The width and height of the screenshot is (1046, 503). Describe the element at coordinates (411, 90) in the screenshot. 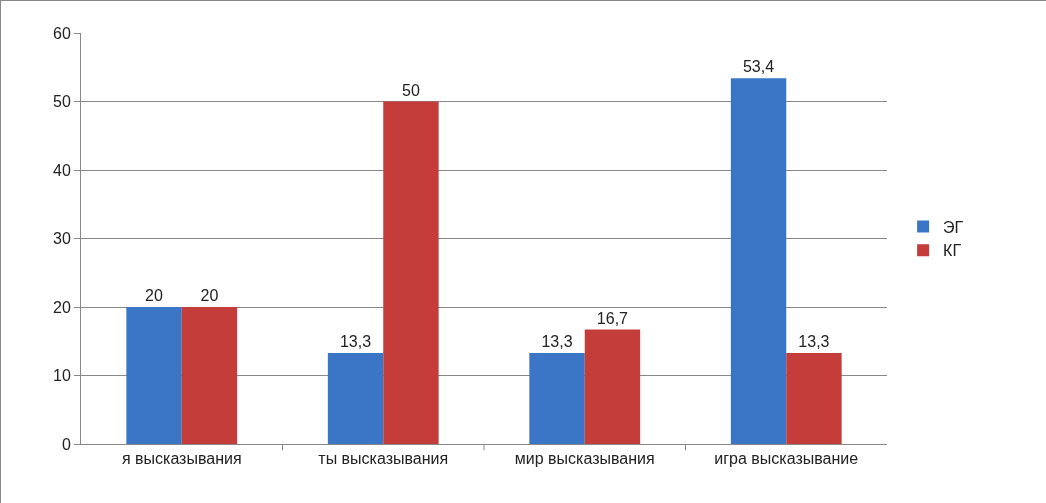

I see `data-label: 50` at that location.